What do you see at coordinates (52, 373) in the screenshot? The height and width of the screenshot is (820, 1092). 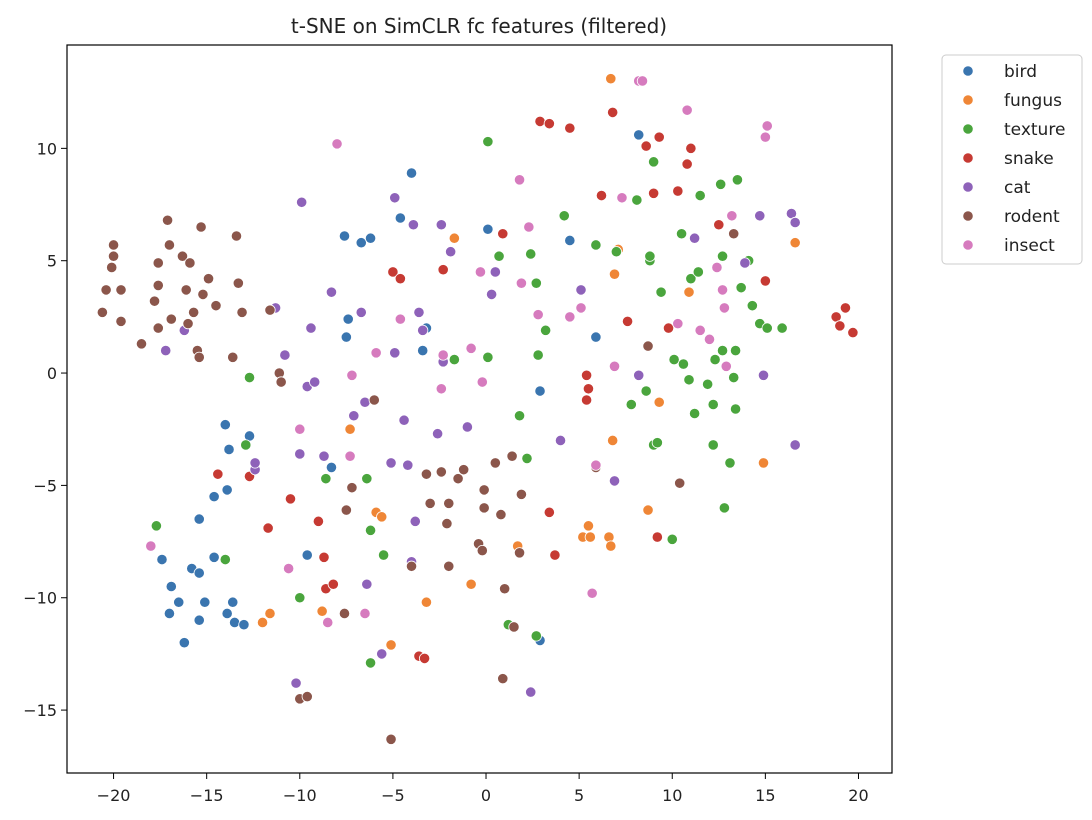 I see `y-tick-label: 0` at bounding box center [52, 373].